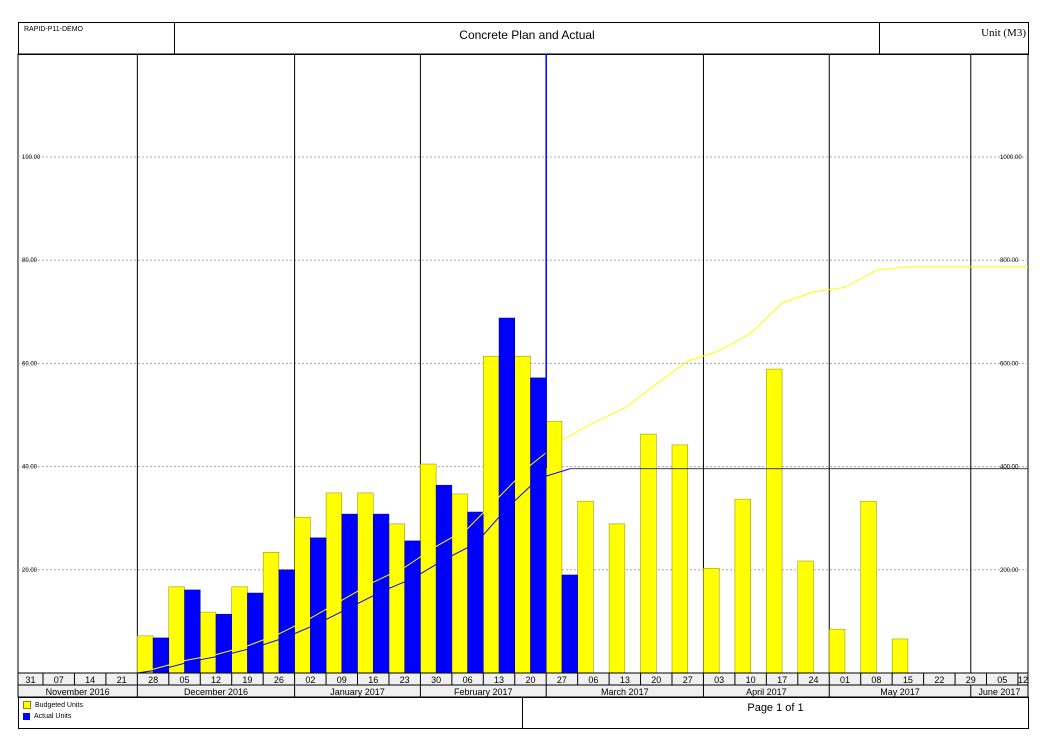  Describe the element at coordinates (30, 261) in the screenshot. I see `left-tick-label: 80.00` at that location.